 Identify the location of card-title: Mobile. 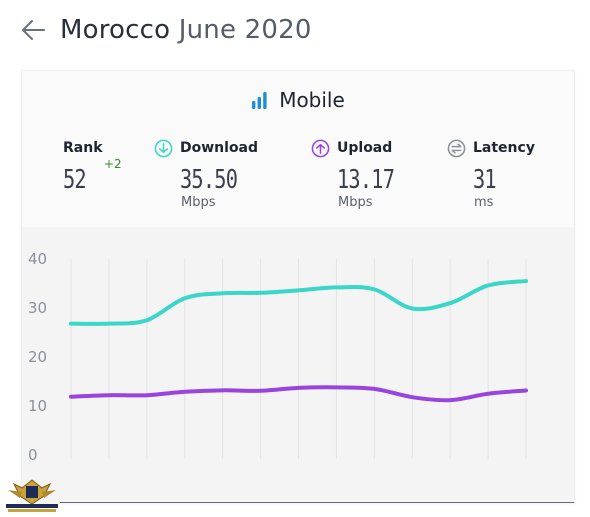
(312, 100).